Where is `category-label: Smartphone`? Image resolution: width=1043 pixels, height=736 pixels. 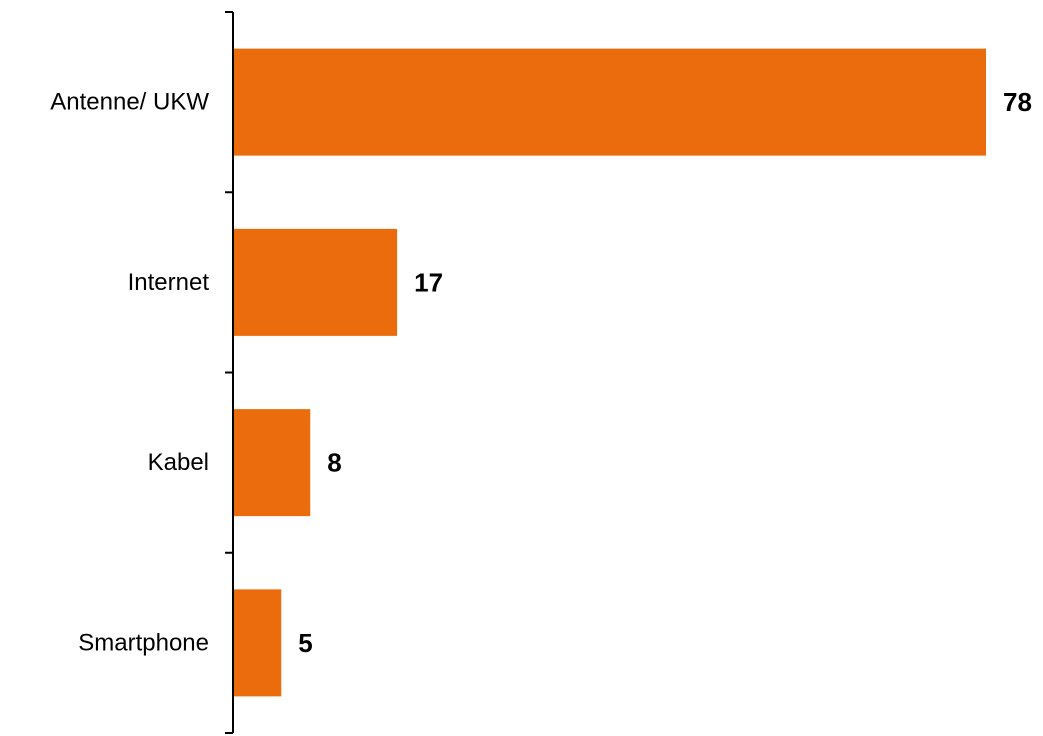 category-label: Smartphone is located at coordinates (143, 642).